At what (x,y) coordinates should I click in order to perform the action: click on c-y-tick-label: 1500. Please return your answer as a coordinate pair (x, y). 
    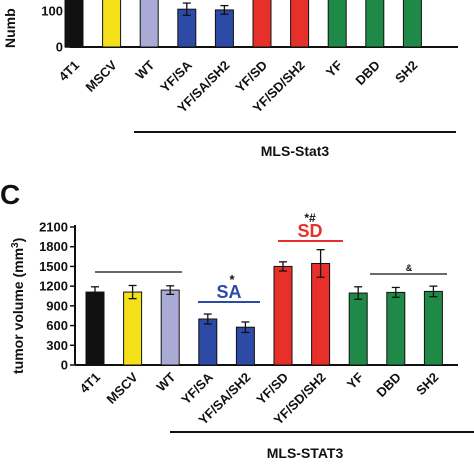
    Looking at the image, I should click on (53, 266).